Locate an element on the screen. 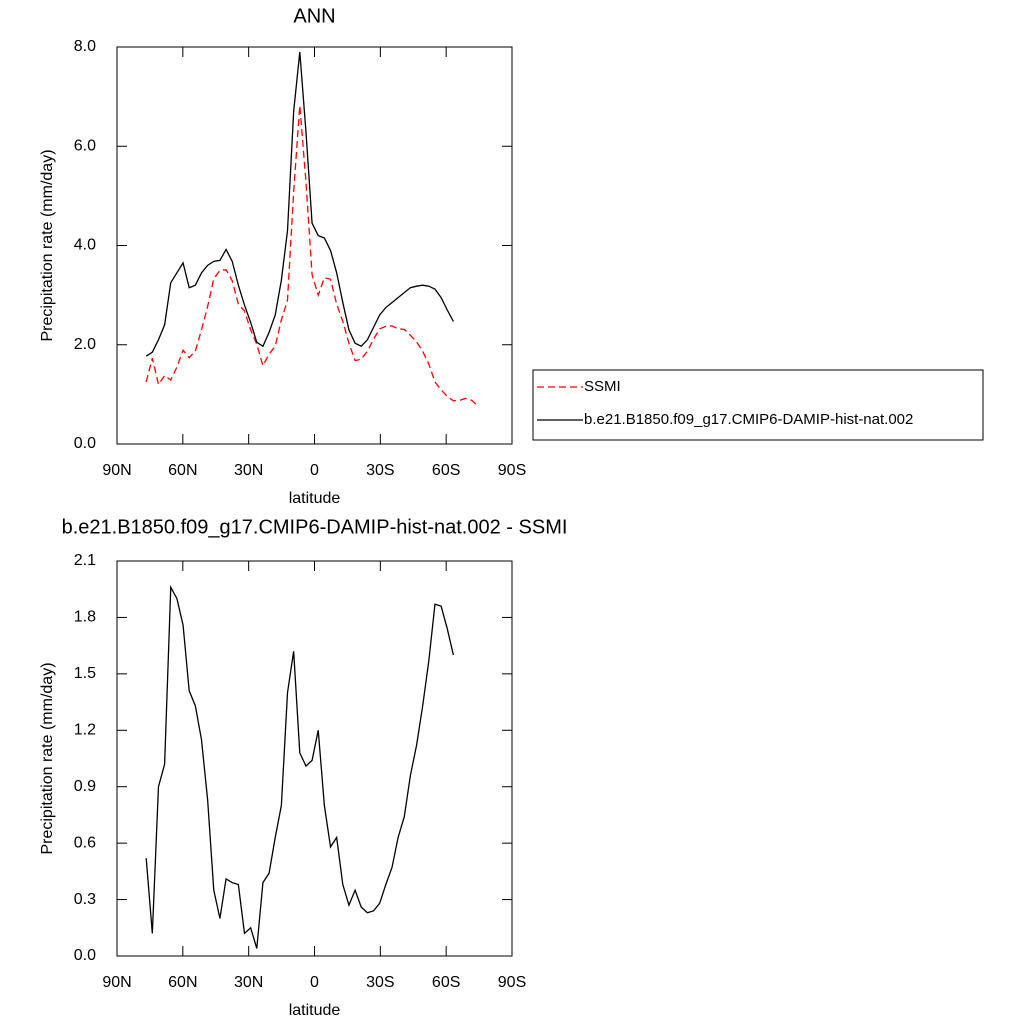  y-tick-label: 2.1 is located at coordinates (85, 560).